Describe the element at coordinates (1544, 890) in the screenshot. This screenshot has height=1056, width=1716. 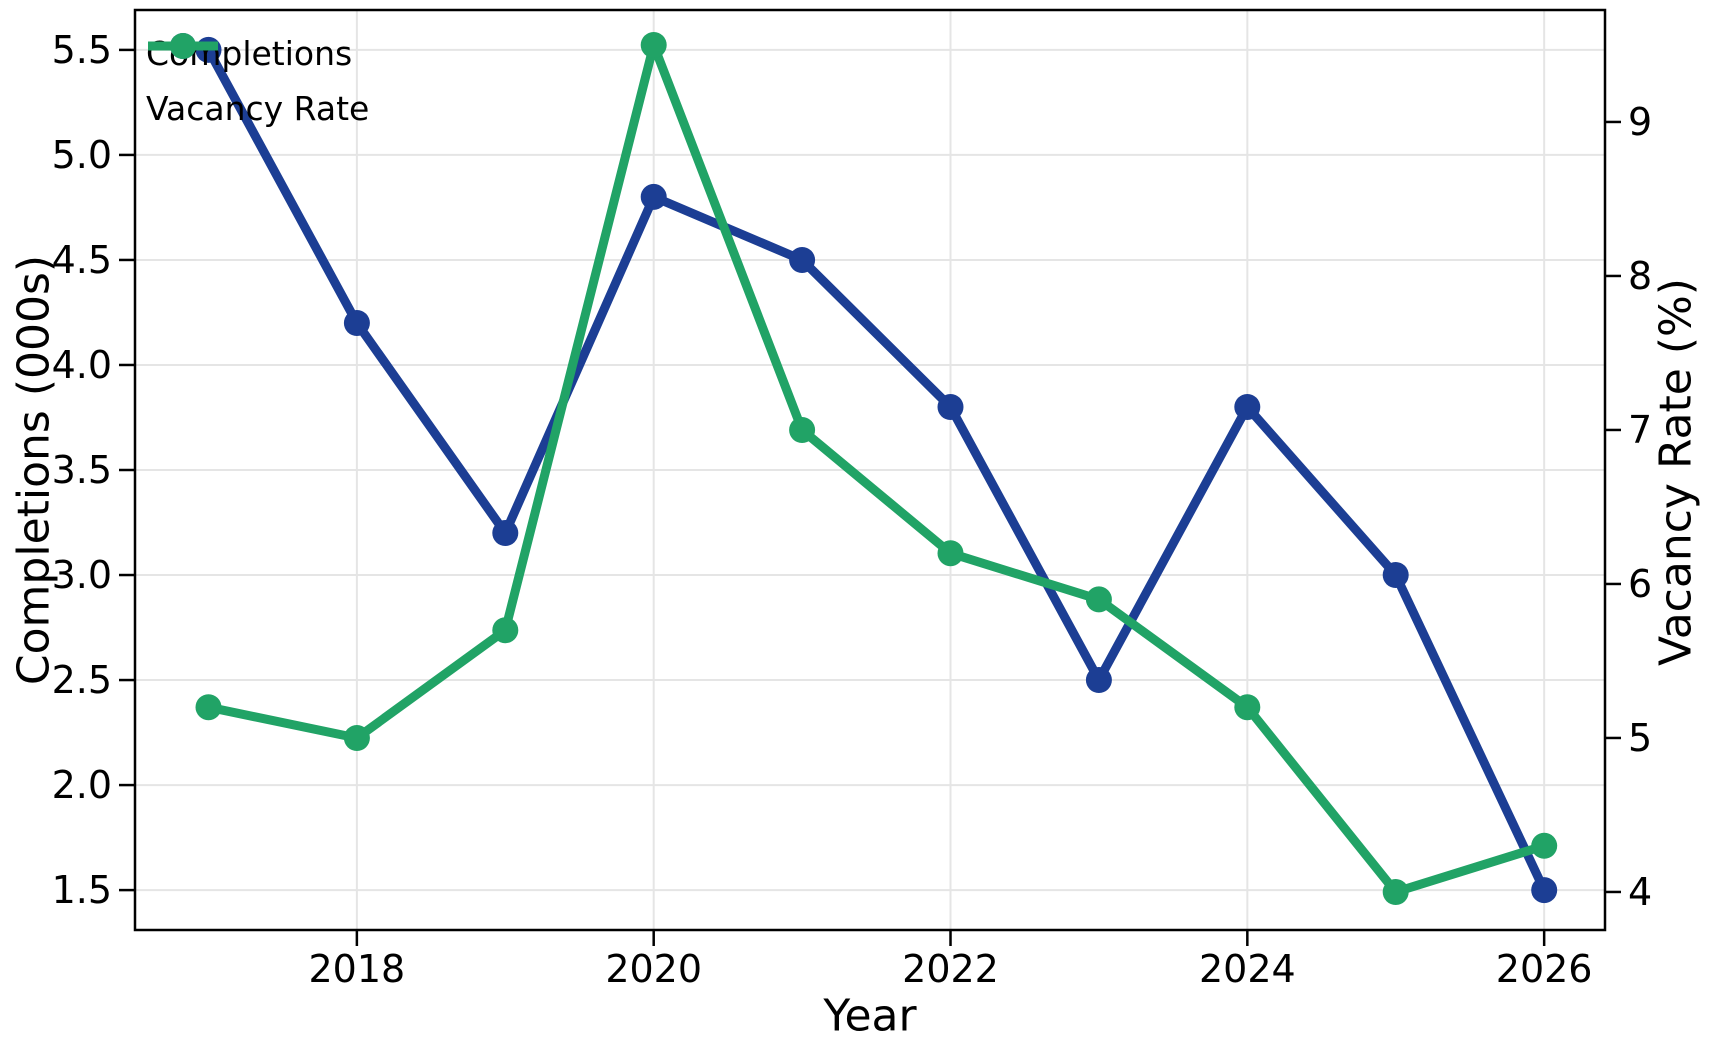
I see `data-point-completions-2026` at that location.